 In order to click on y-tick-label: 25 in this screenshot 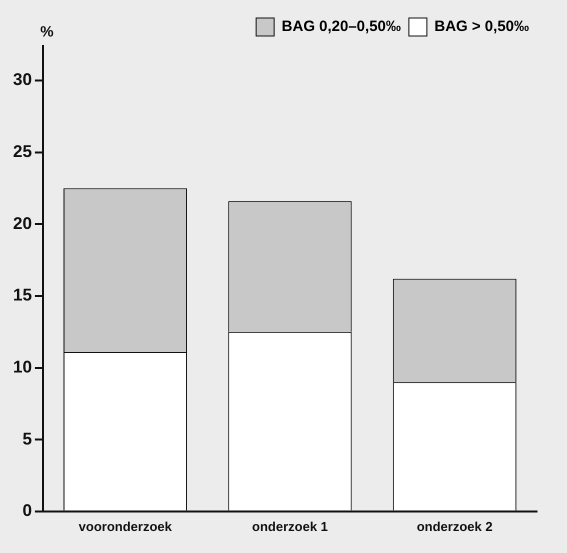, I will do `click(22, 151)`.